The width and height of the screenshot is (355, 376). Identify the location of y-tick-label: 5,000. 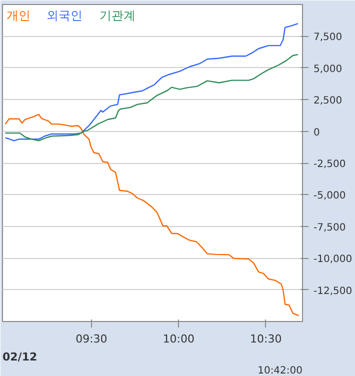
(328, 69).